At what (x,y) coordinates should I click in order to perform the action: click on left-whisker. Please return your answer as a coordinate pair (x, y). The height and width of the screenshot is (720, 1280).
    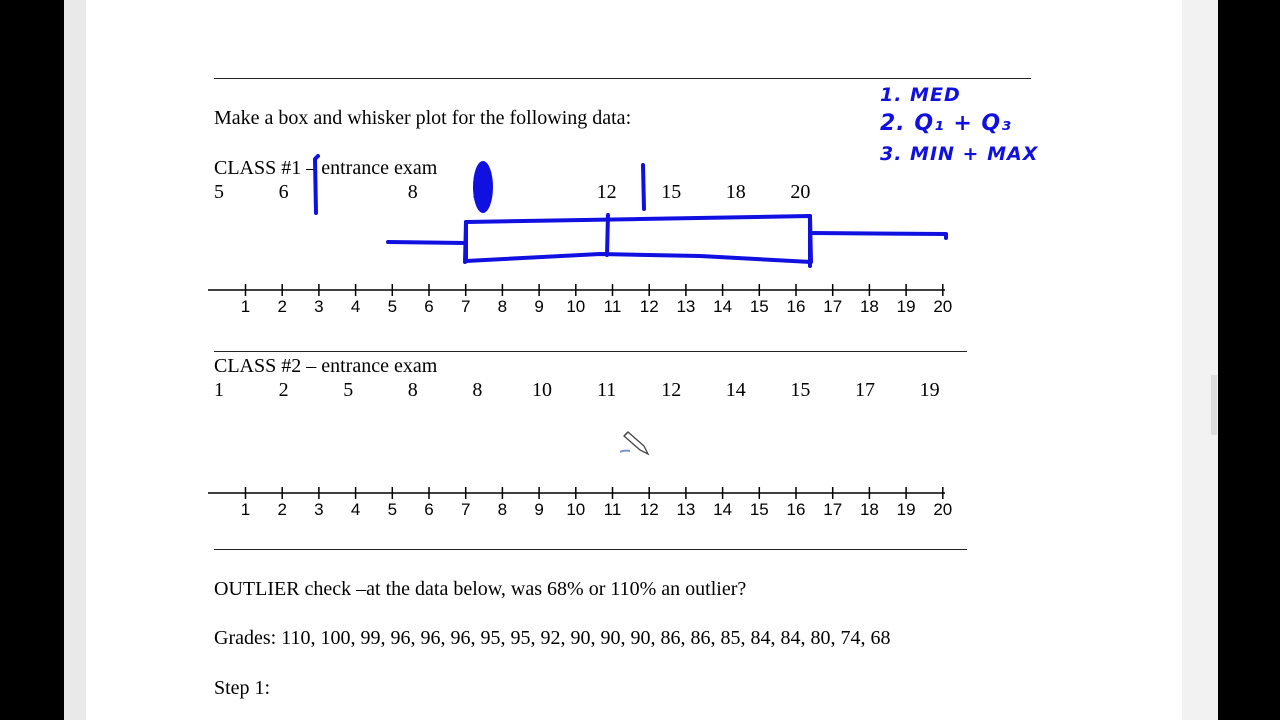
    Looking at the image, I should click on (427, 242).